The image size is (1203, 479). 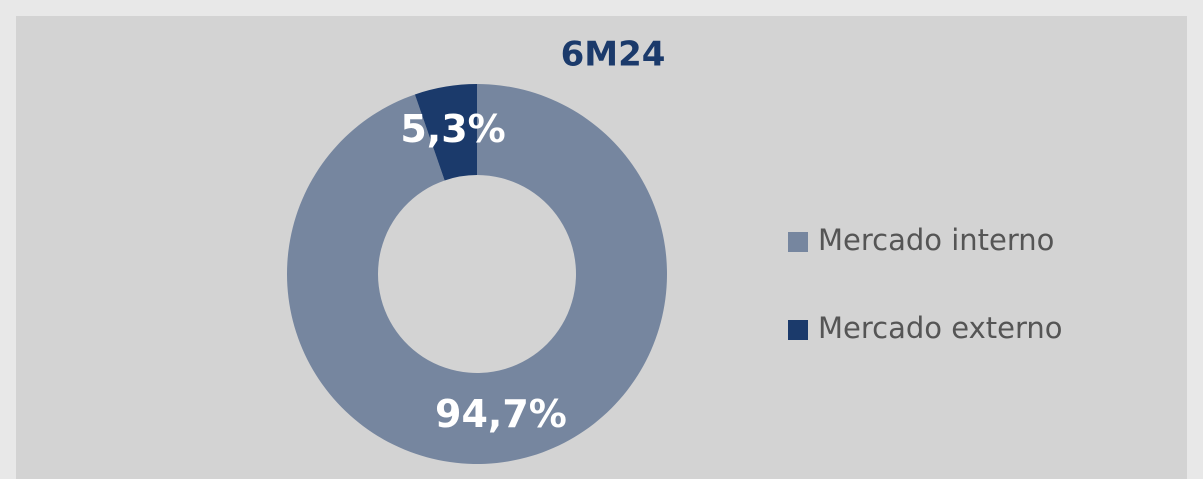 What do you see at coordinates (936, 240) in the screenshot?
I see `legend-label: Mercado interno` at bounding box center [936, 240].